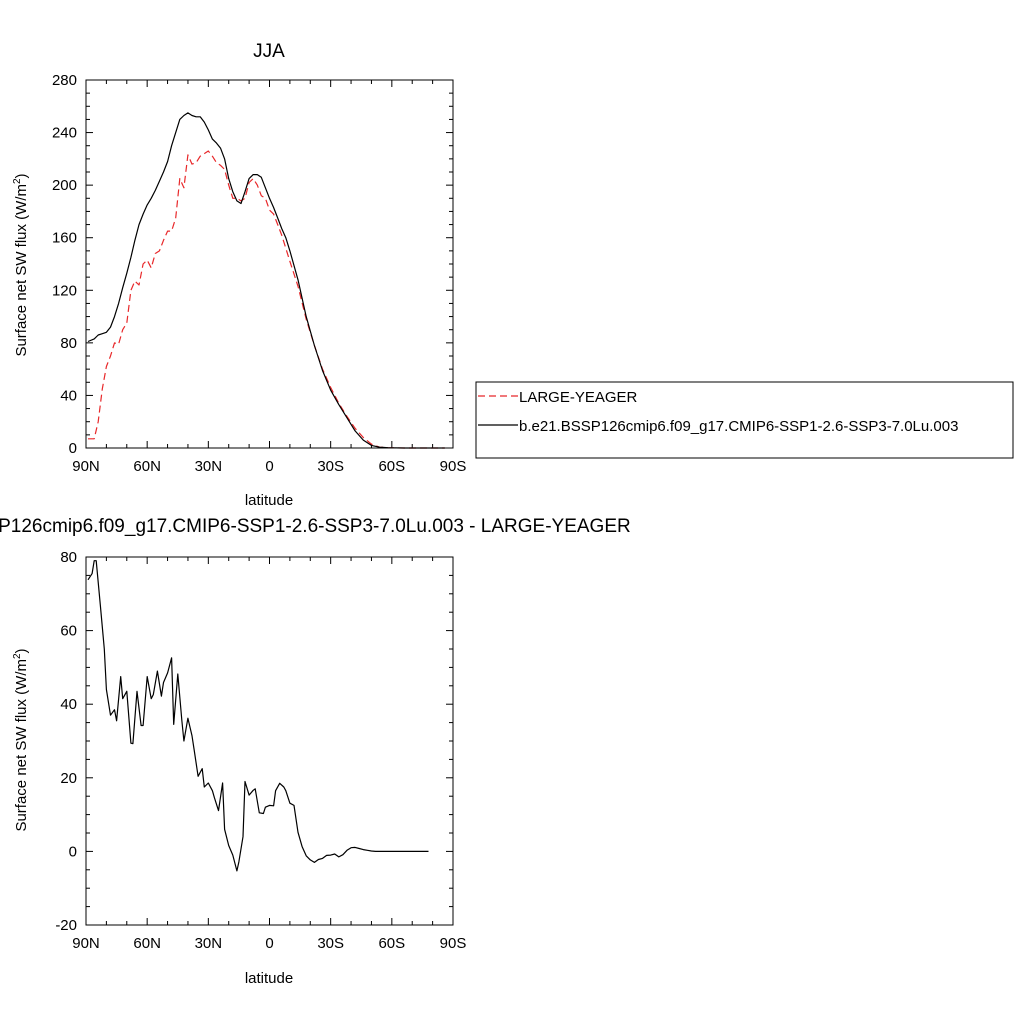 This screenshot has height=1029, width=1024. I want to click on bottom-xtick-label: 60N, so click(147, 943).